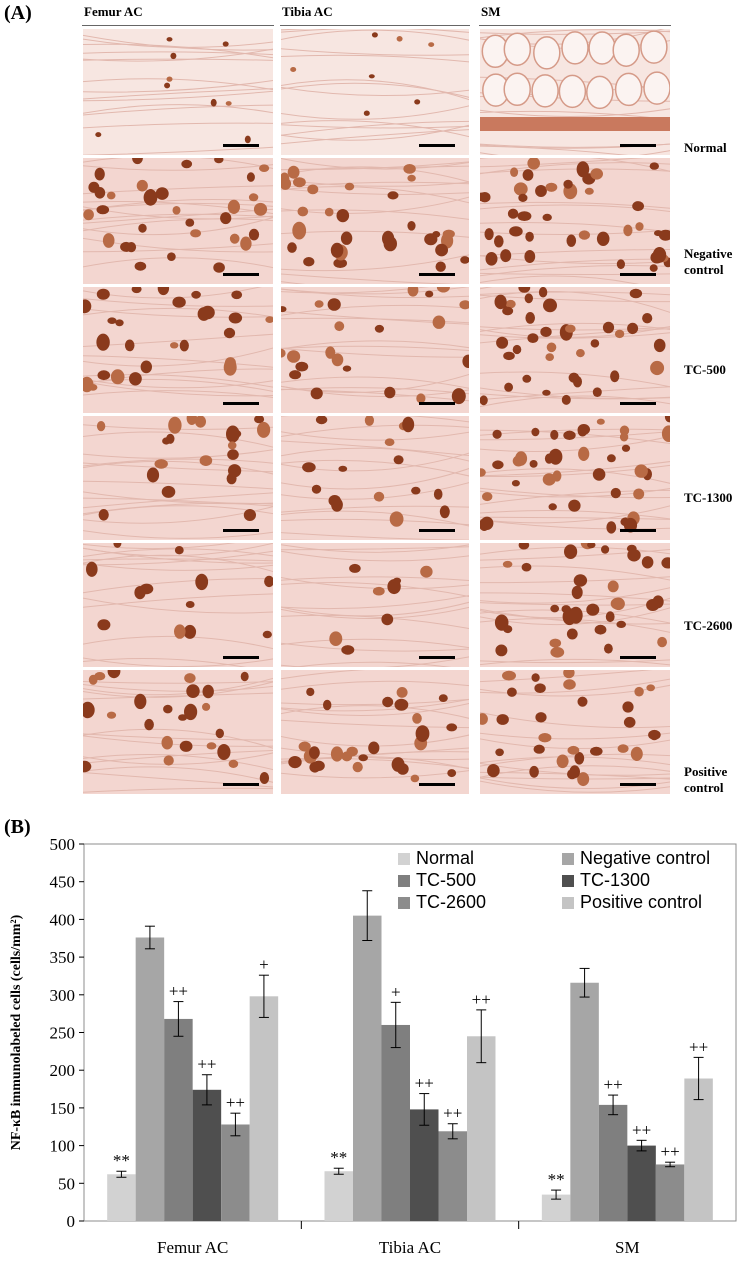 The height and width of the screenshot is (1261, 745). What do you see at coordinates (66, 1183) in the screenshot?
I see `y-tick-label: 50` at bounding box center [66, 1183].